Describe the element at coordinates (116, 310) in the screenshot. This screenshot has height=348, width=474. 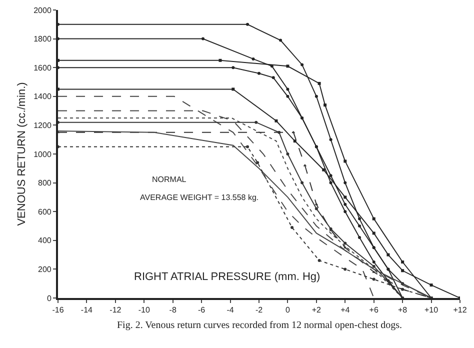
I see `x-tick-label: -12` at that location.